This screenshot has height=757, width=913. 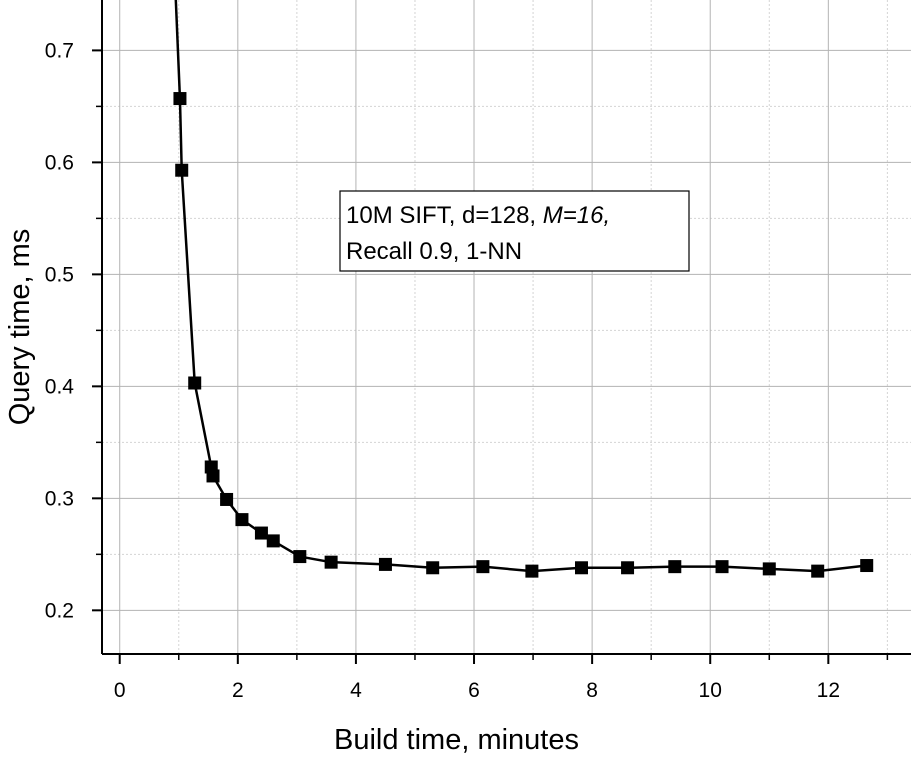 What do you see at coordinates (356, 690) in the screenshot?
I see `x-tick-label: 4` at bounding box center [356, 690].